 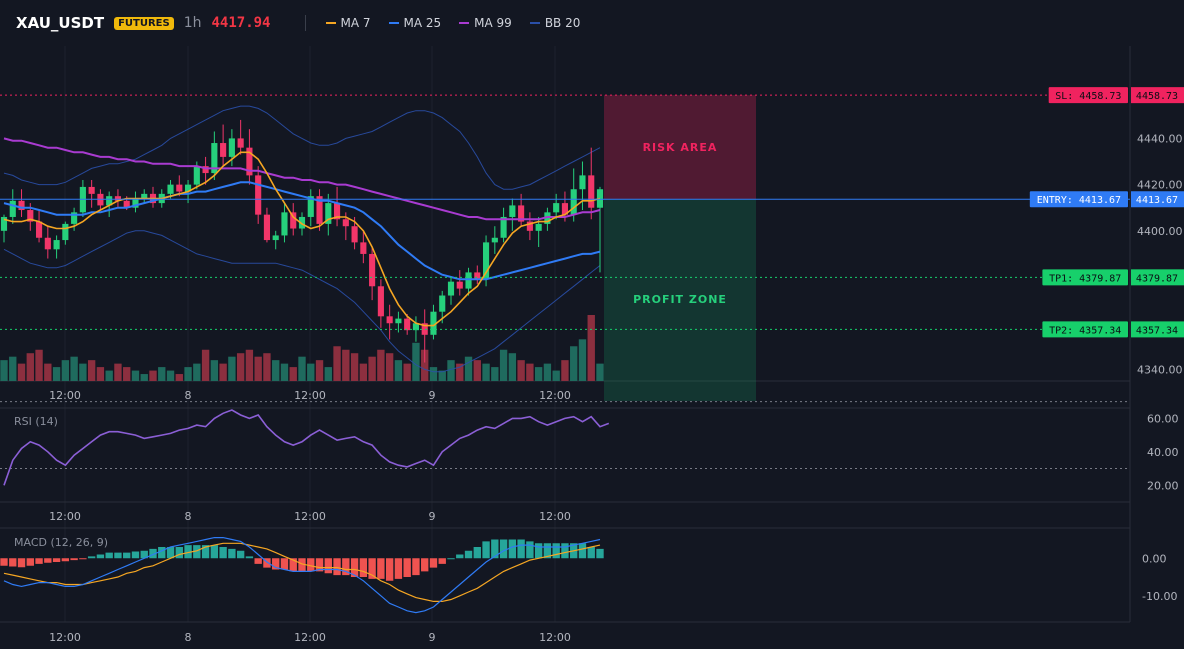 I want to click on level-tag-tp2, so click(x=1085, y=329).